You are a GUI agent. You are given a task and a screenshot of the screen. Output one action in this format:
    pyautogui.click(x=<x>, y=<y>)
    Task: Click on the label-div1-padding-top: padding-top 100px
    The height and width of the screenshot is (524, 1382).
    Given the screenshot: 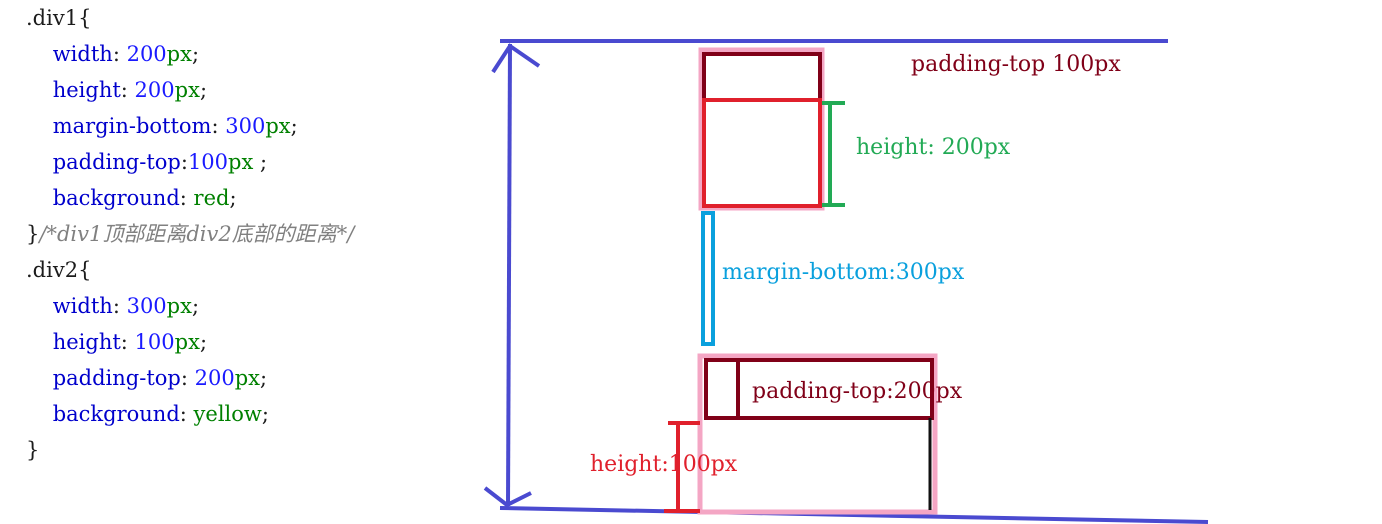 What is the action you would take?
    pyautogui.click(x=1016, y=64)
    